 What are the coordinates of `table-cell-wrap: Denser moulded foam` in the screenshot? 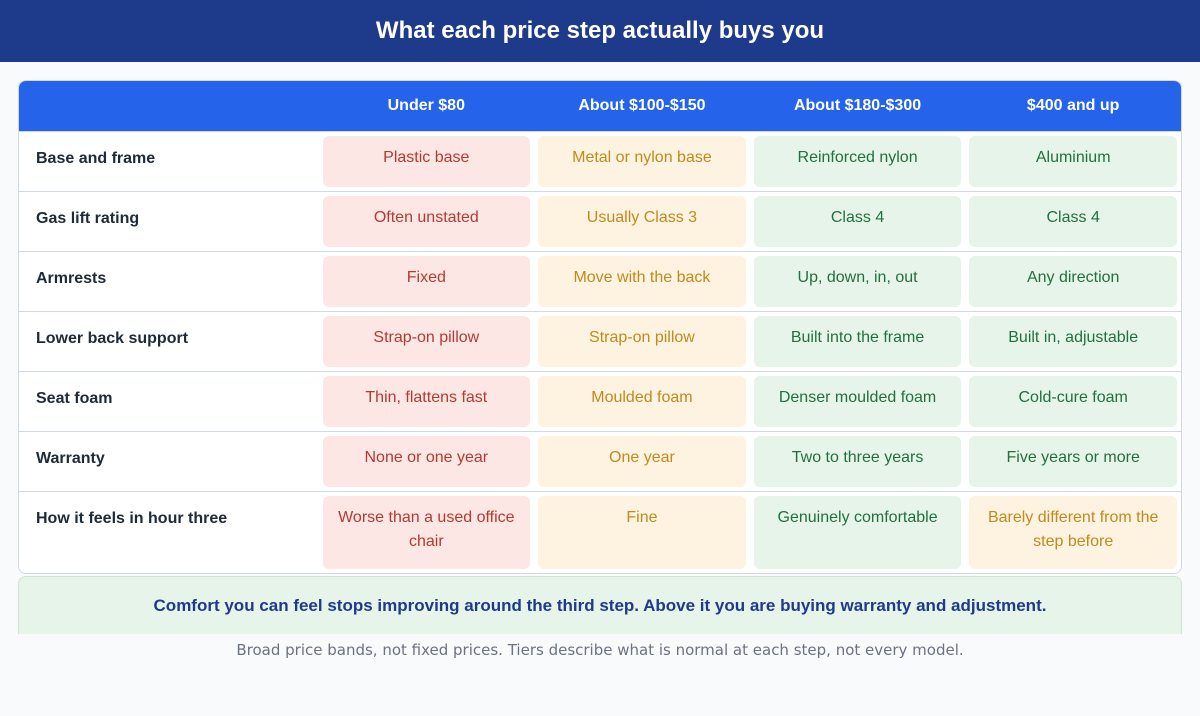 It's located at (858, 401).